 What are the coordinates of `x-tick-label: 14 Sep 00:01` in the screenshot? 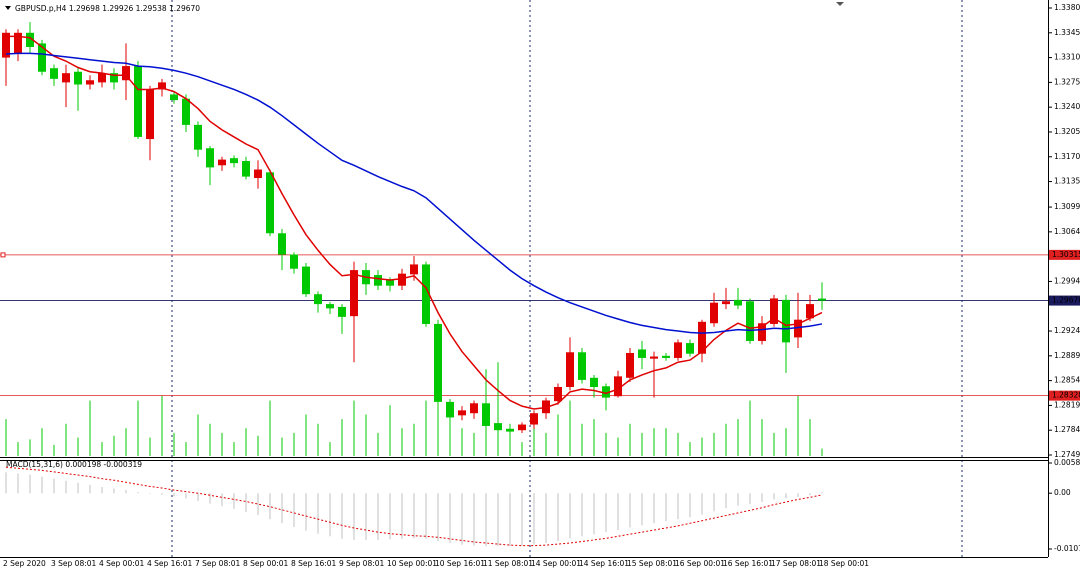 It's located at (556, 563).